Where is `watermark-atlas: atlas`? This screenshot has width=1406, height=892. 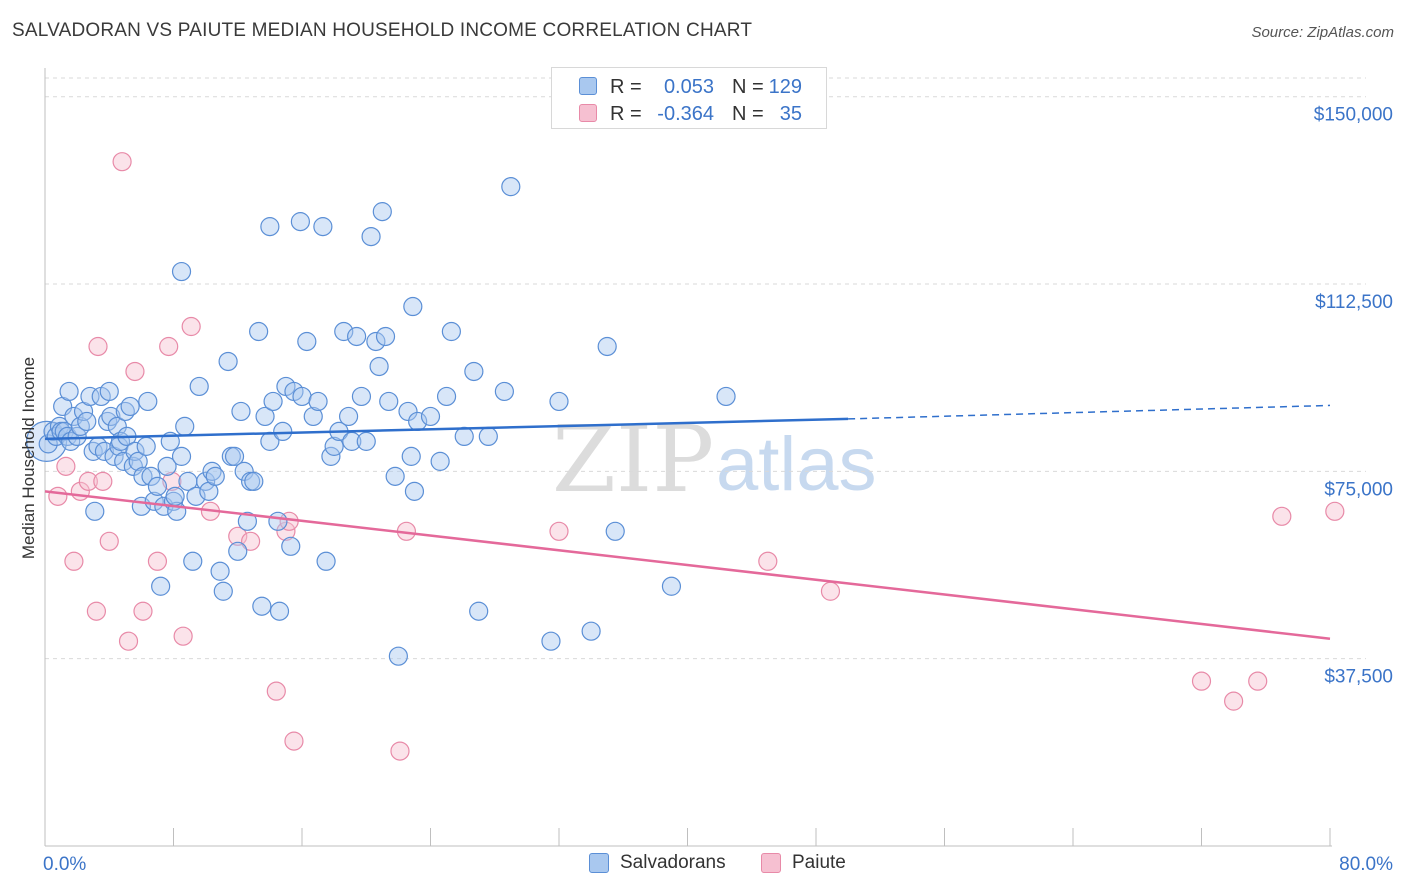
watermark-atlas: atlas is located at coordinates (796, 464).